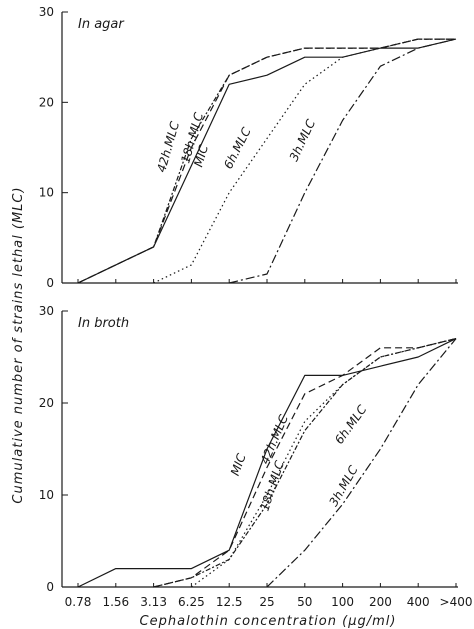 This screenshot has width=474, height=629. What do you see at coordinates (101, 24) in the screenshot?
I see `panel-title: In agar` at bounding box center [101, 24].